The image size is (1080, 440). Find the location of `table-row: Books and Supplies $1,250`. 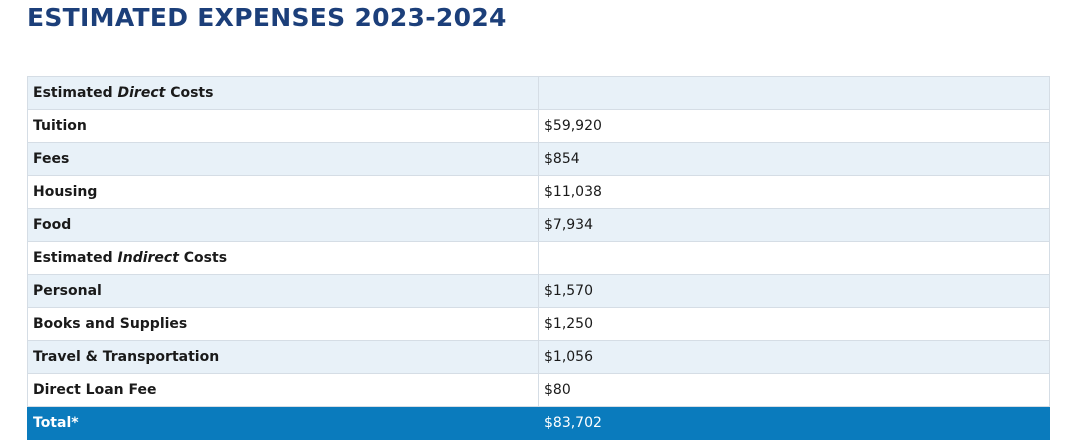

table-row: Books and Supplies $1,250 is located at coordinates (538, 324).